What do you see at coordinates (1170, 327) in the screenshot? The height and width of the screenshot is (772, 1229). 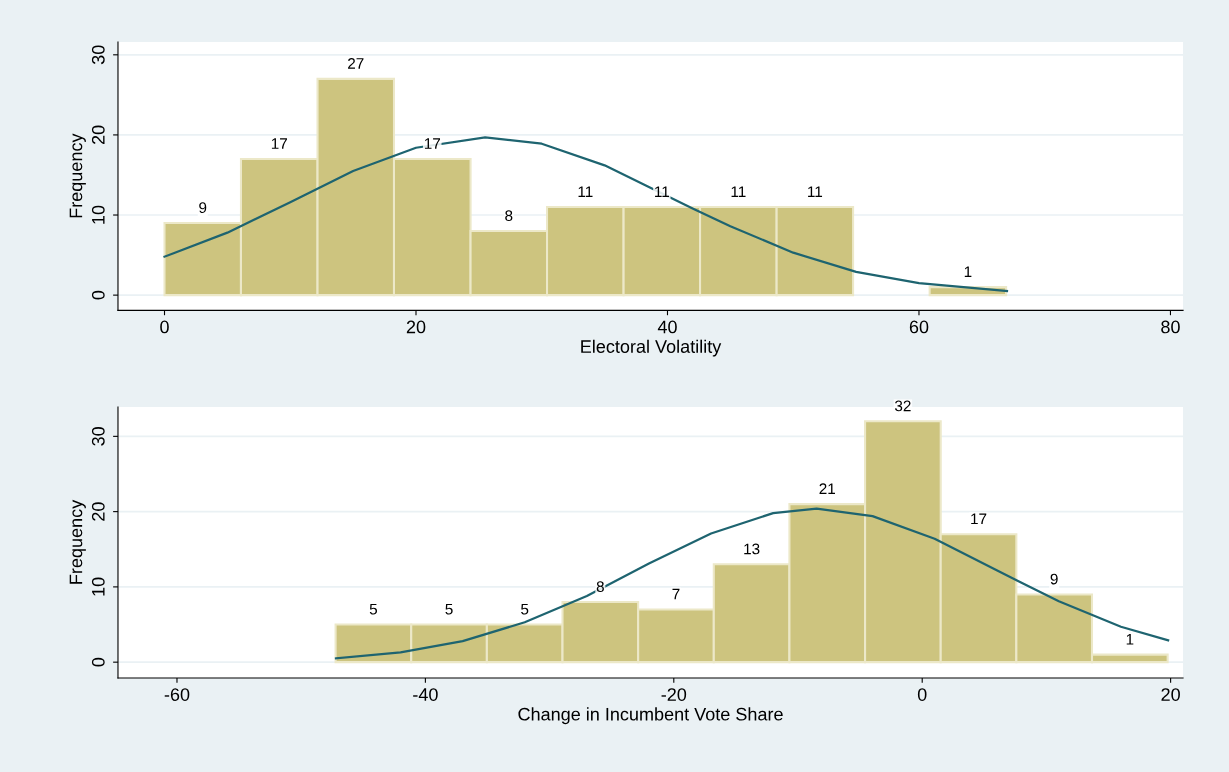 I see `x-tick-label: 80` at bounding box center [1170, 327].